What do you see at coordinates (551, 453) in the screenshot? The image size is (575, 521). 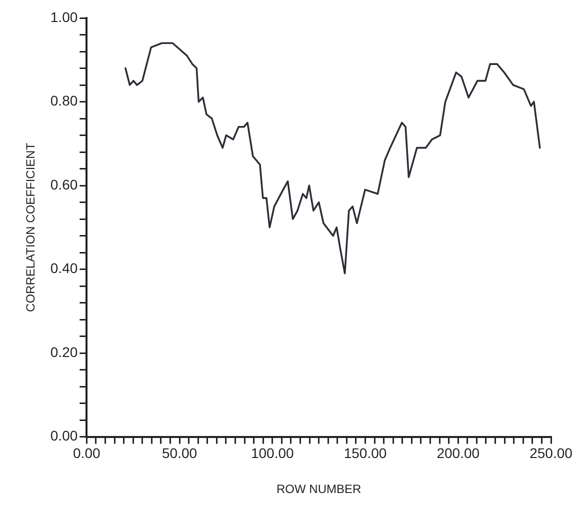 I see `x-tick-label: 250.00` at bounding box center [551, 453].